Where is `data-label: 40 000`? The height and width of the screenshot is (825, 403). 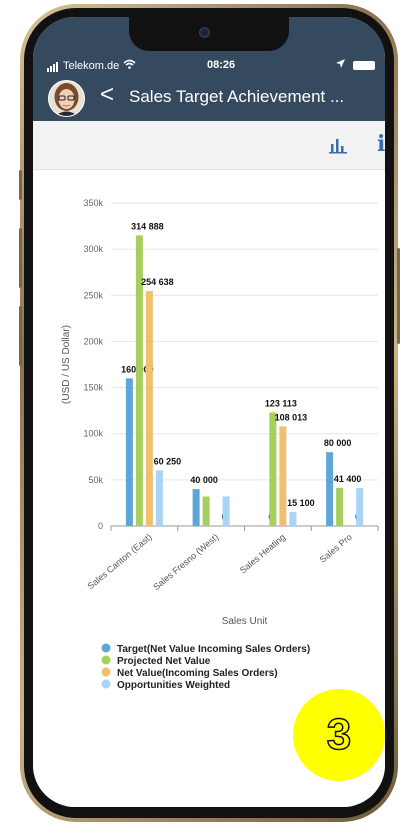
data-label: 40 000 is located at coordinates (204, 480).